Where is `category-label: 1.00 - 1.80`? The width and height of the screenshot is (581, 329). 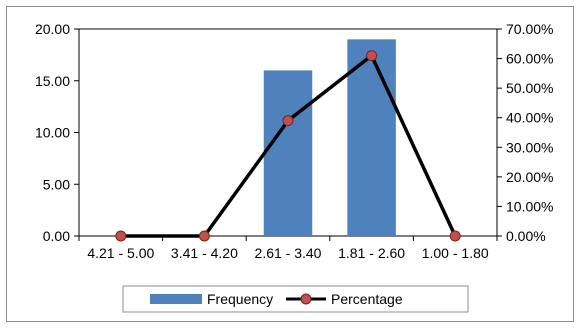
category-label: 1.00 - 1.80 is located at coordinates (455, 253).